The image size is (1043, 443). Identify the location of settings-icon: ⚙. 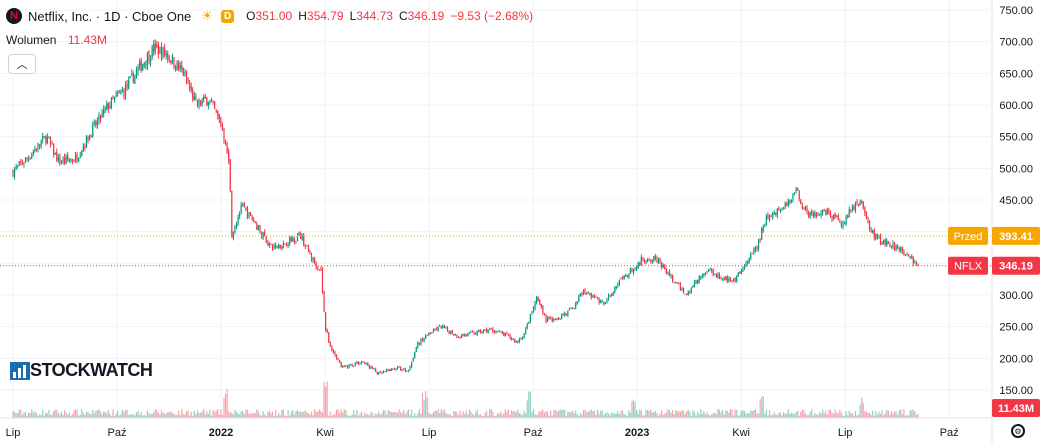
(1018, 431).